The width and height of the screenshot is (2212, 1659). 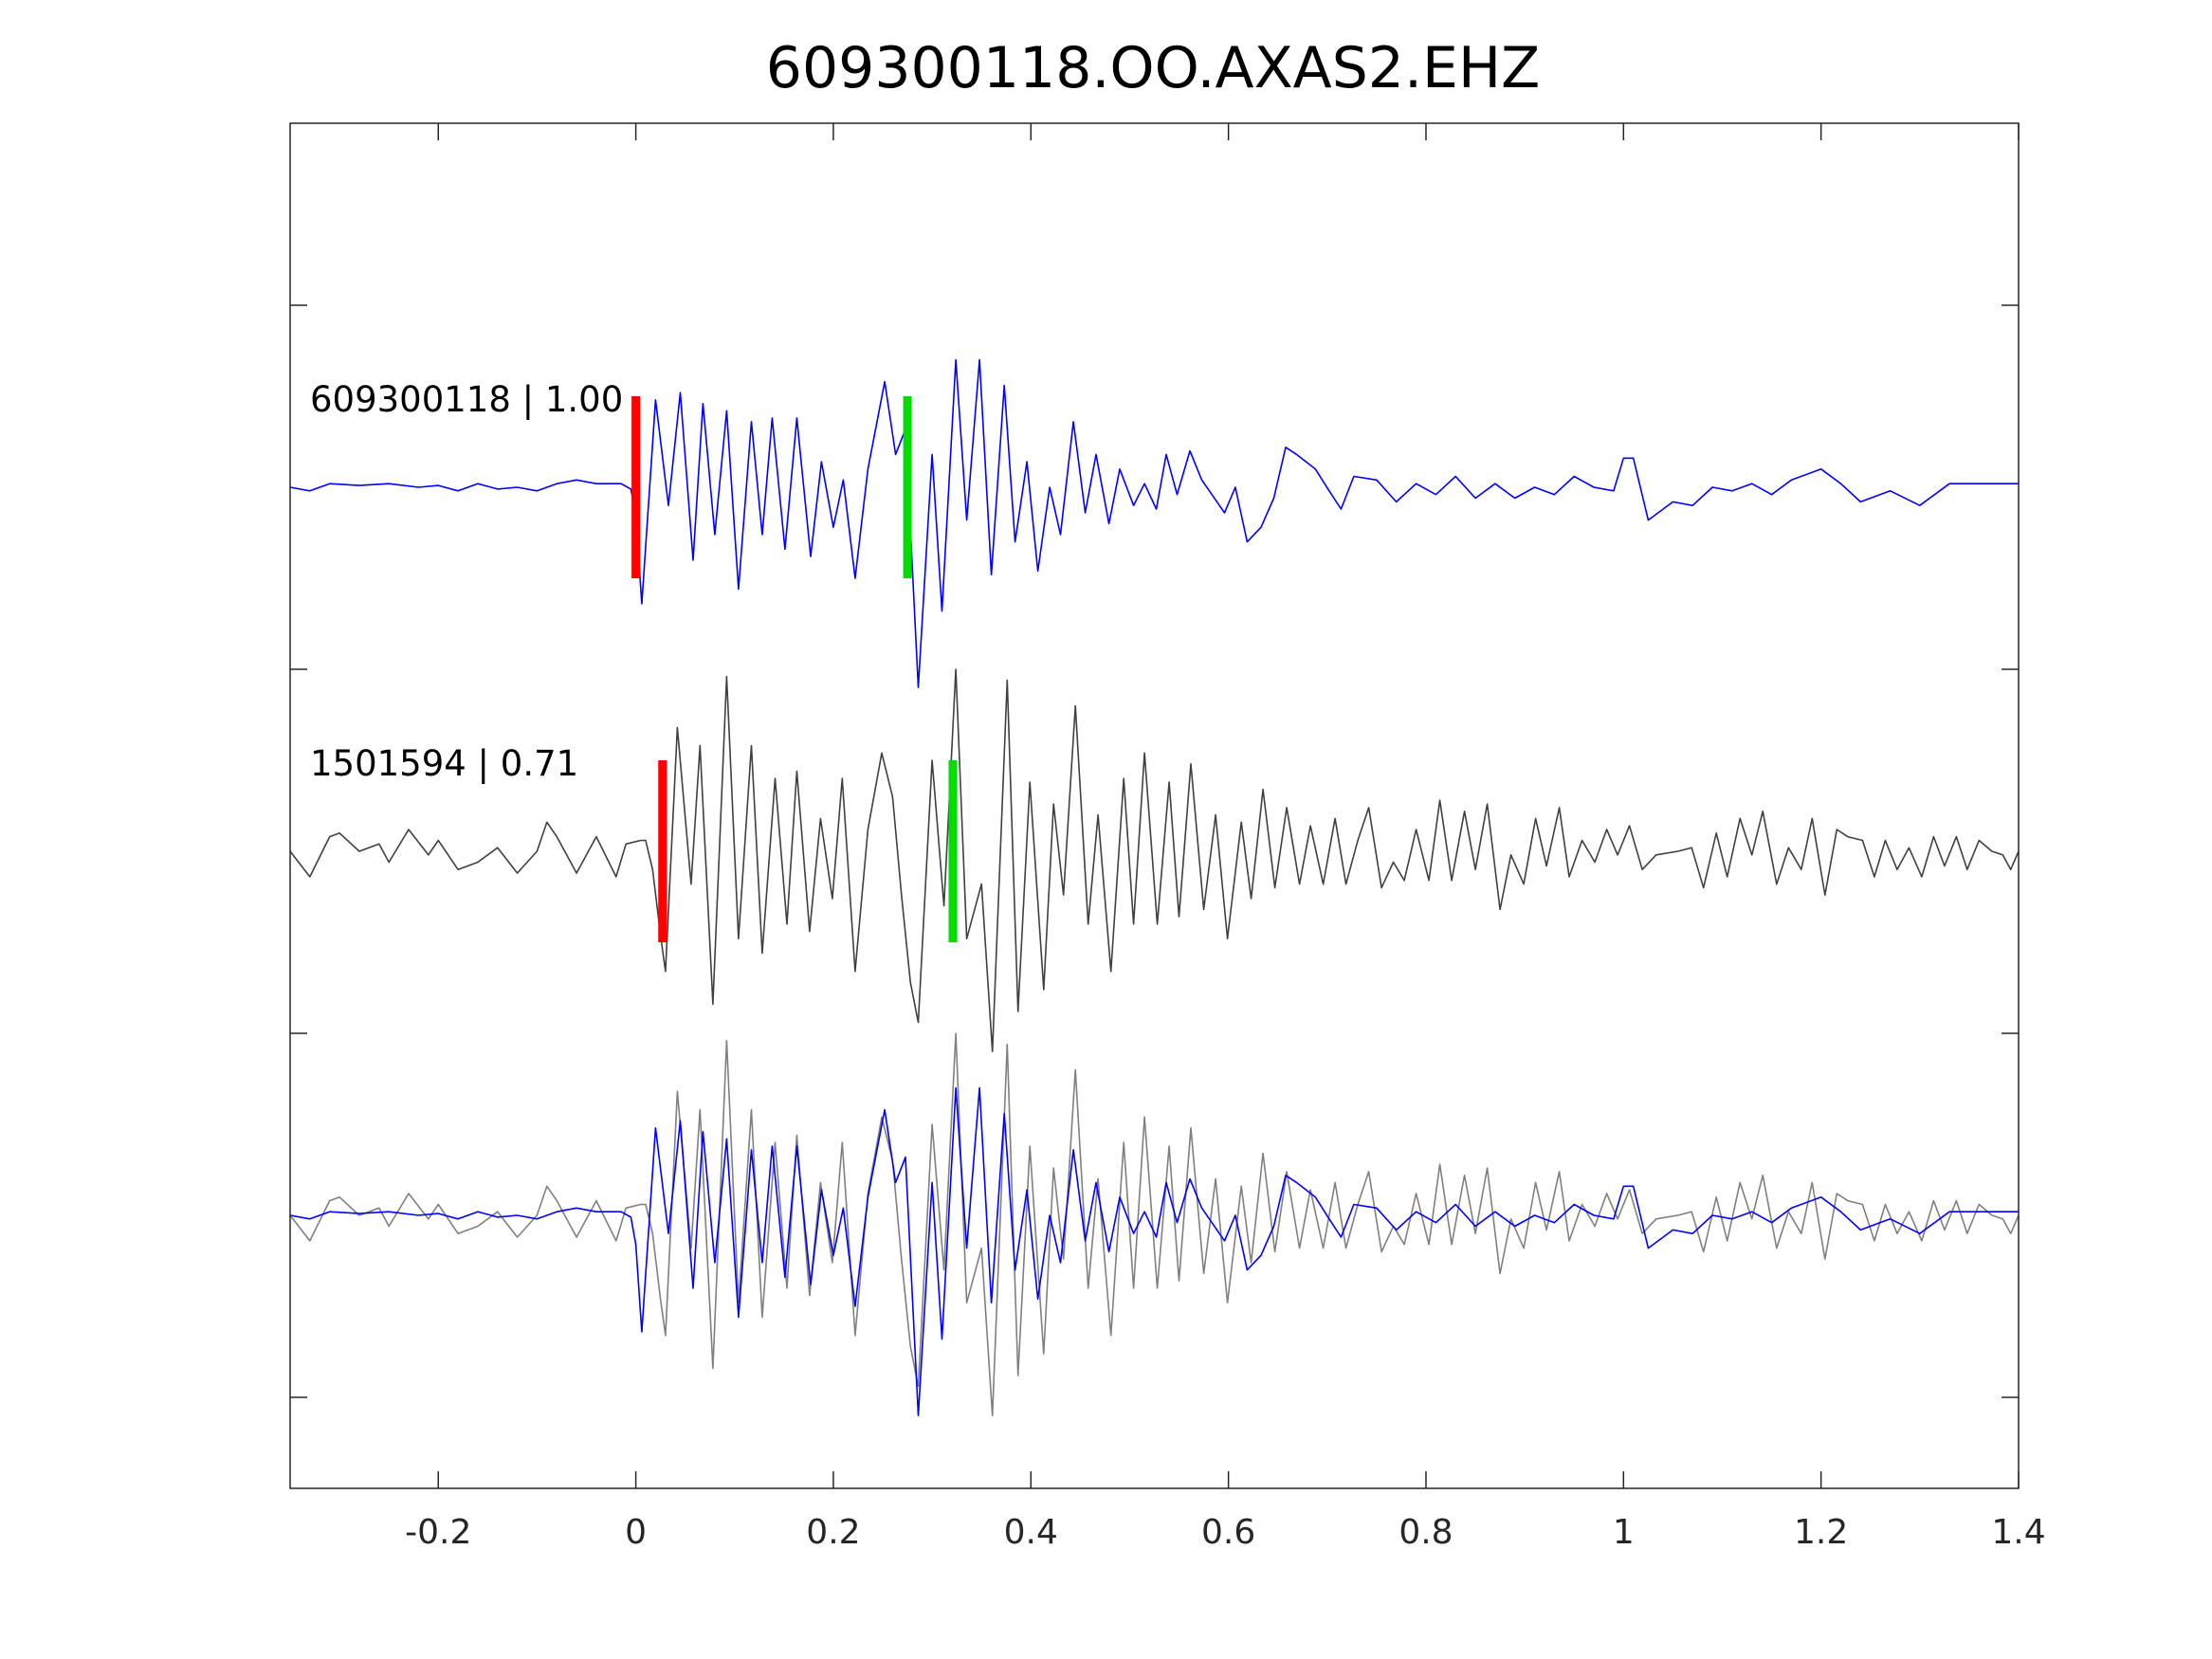 I want to click on trace-label: 609300118 | 1.00, so click(x=466, y=399).